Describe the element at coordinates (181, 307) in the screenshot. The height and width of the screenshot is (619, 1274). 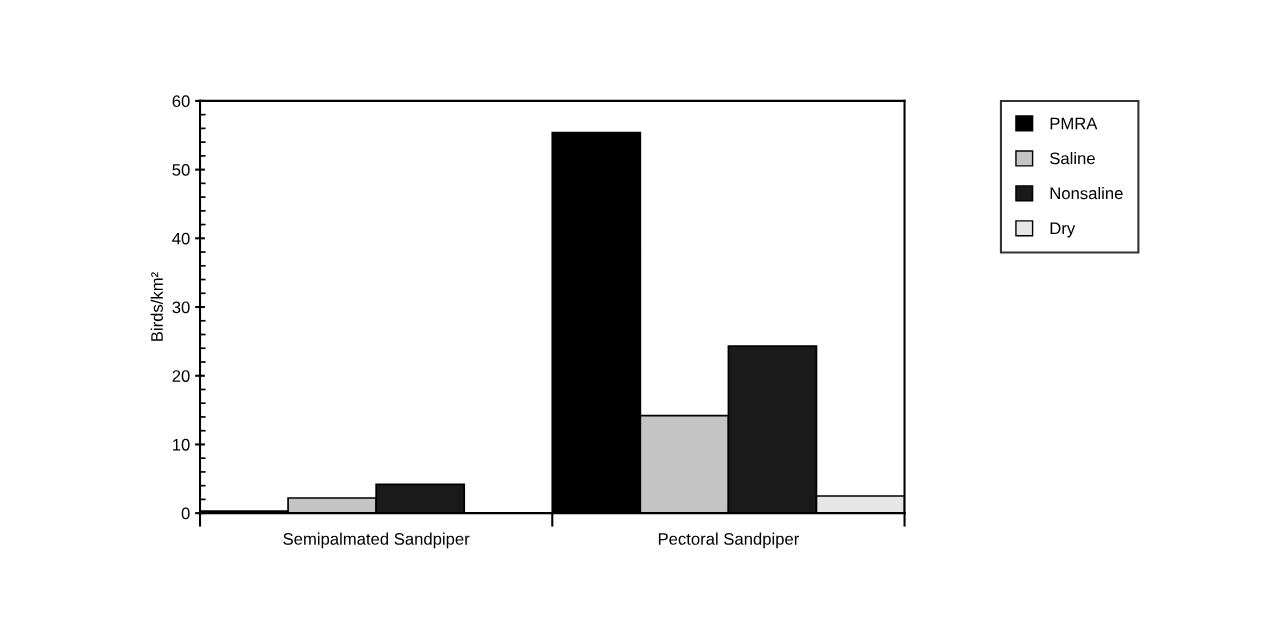
I see `y-tick-label: 30` at that location.